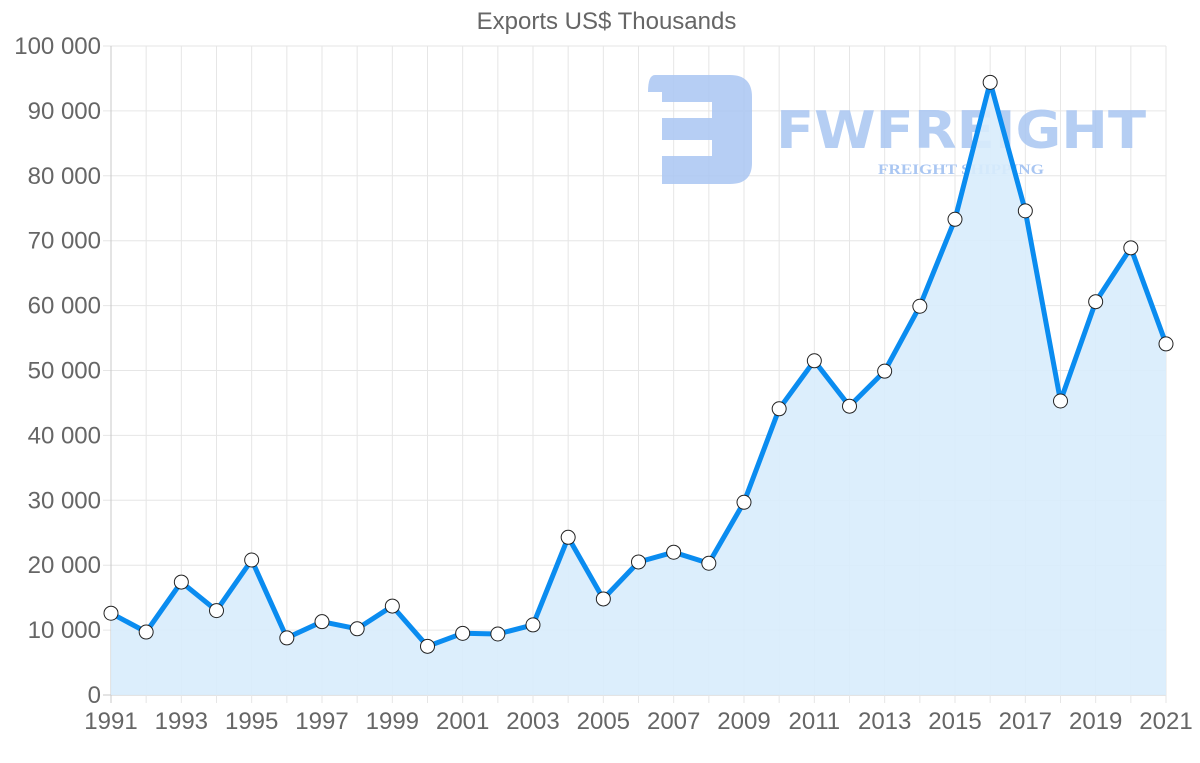  What do you see at coordinates (64, 500) in the screenshot?
I see `y-tick-label: 30 000` at bounding box center [64, 500].